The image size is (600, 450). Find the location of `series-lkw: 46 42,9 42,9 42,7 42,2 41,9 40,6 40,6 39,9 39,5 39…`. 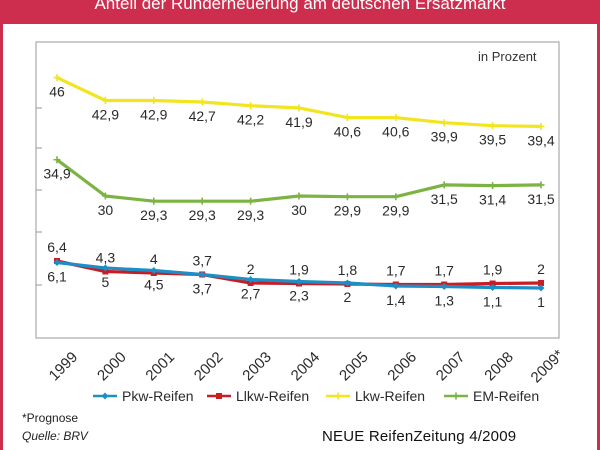

series-lkw: 46 42,9 42,9 42,7 42,2 41,9 40,6 40,6 39,9 39,5 39… is located at coordinates (302, 111).